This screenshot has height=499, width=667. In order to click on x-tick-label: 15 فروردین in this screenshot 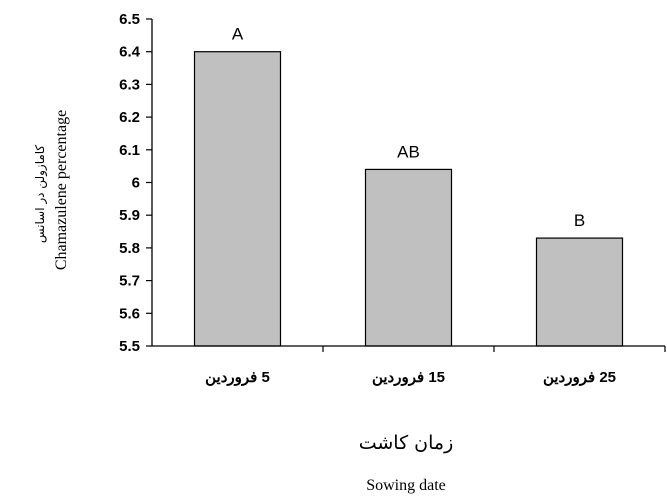, I will do `click(408, 377)`.